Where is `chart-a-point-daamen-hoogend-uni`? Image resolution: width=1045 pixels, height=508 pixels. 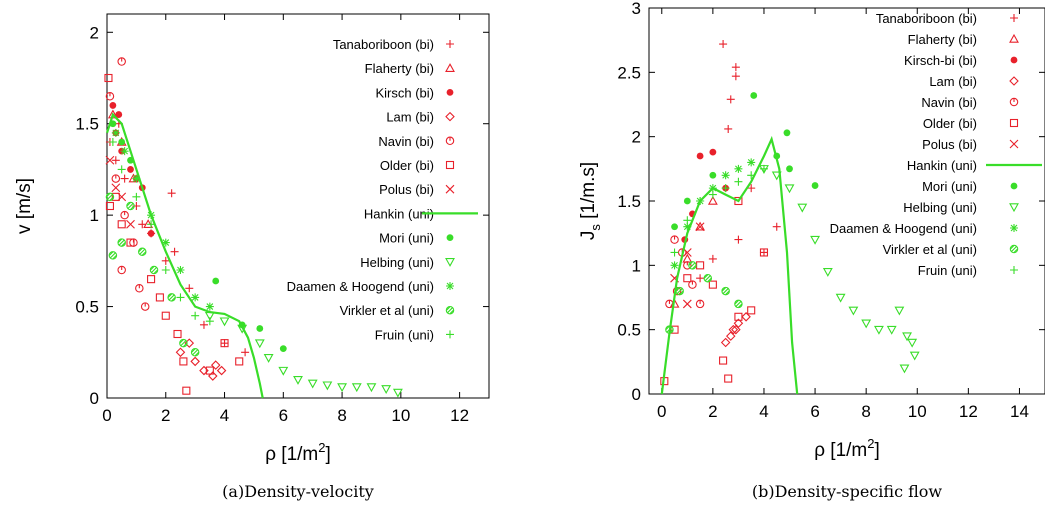 chart-a-point-daamen-hoogend-uni is located at coordinates (209, 306).